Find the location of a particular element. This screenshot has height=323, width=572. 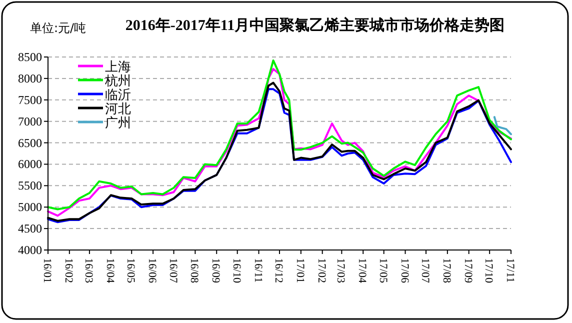

x-tick-label: 16/12 is located at coordinates (278, 271).